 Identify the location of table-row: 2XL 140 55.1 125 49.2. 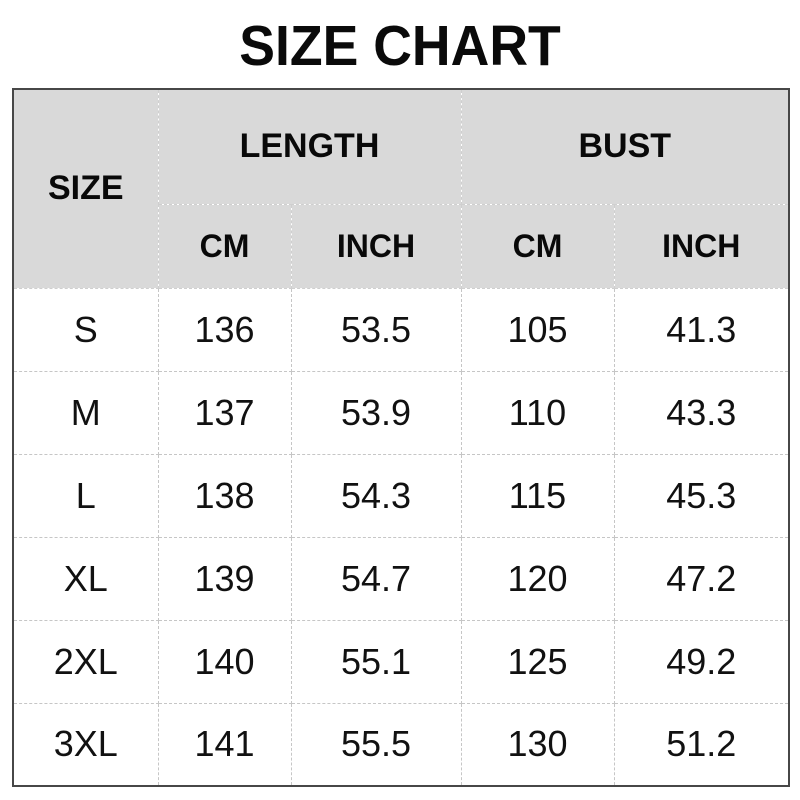
(401, 661).